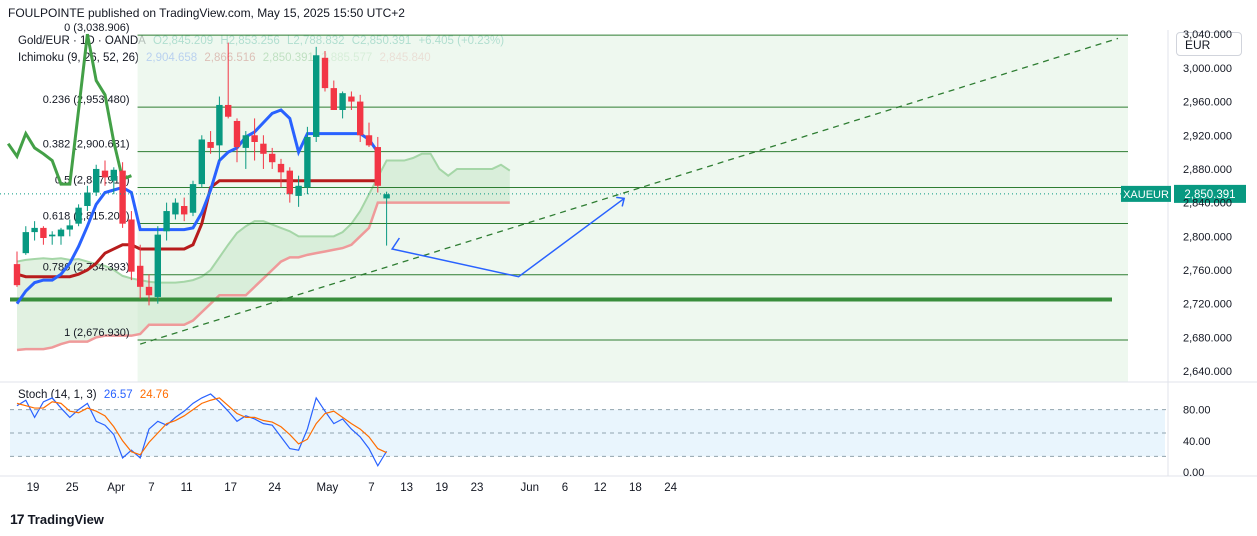  Describe the element at coordinates (328, 488) in the screenshot. I see `x-tick-label: May` at that location.